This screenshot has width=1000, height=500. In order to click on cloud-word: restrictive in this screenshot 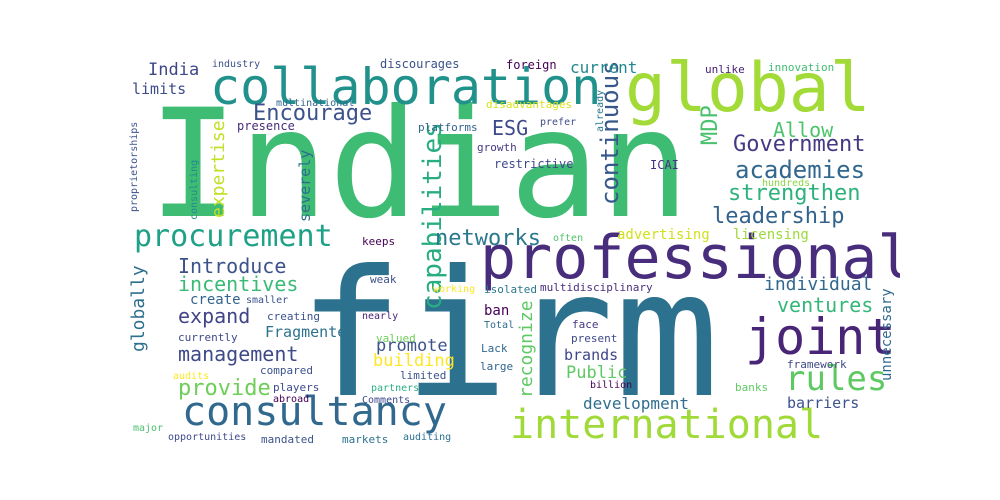, I will do `click(534, 164)`.